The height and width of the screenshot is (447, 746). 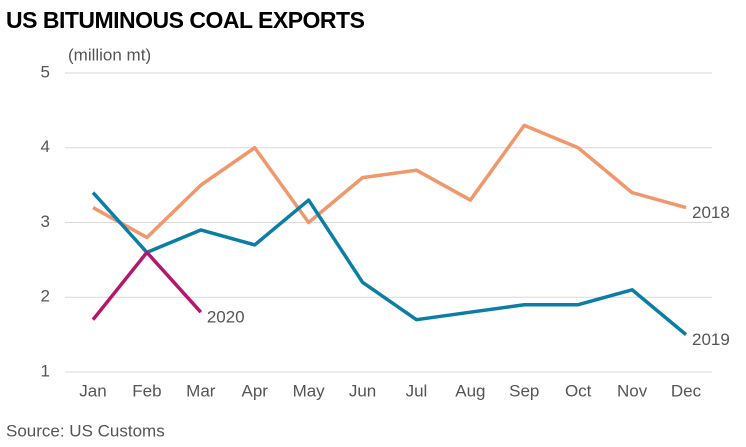 I want to click on x-tick-label: Feb, so click(x=146, y=390).